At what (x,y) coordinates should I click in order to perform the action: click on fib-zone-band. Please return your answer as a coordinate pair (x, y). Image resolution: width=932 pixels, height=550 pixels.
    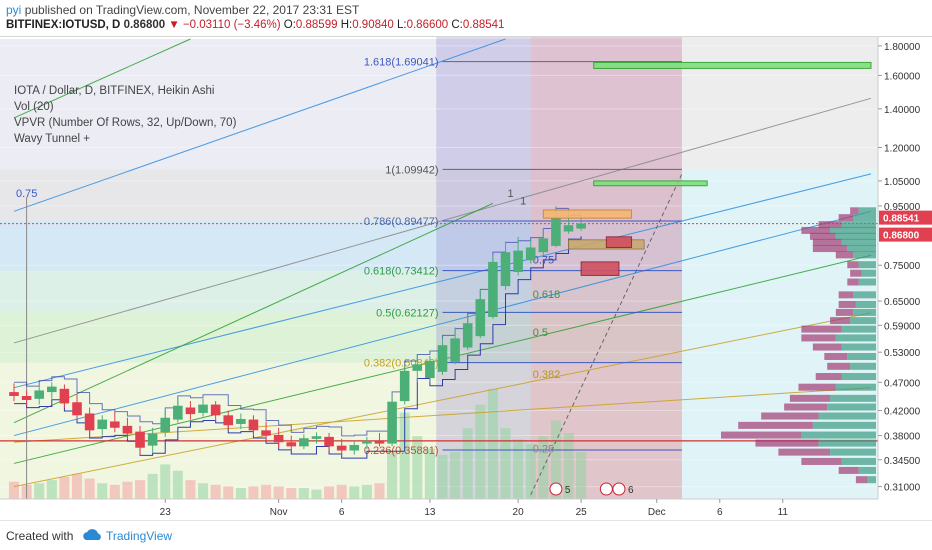
    Looking at the image, I should click on (341, 291).